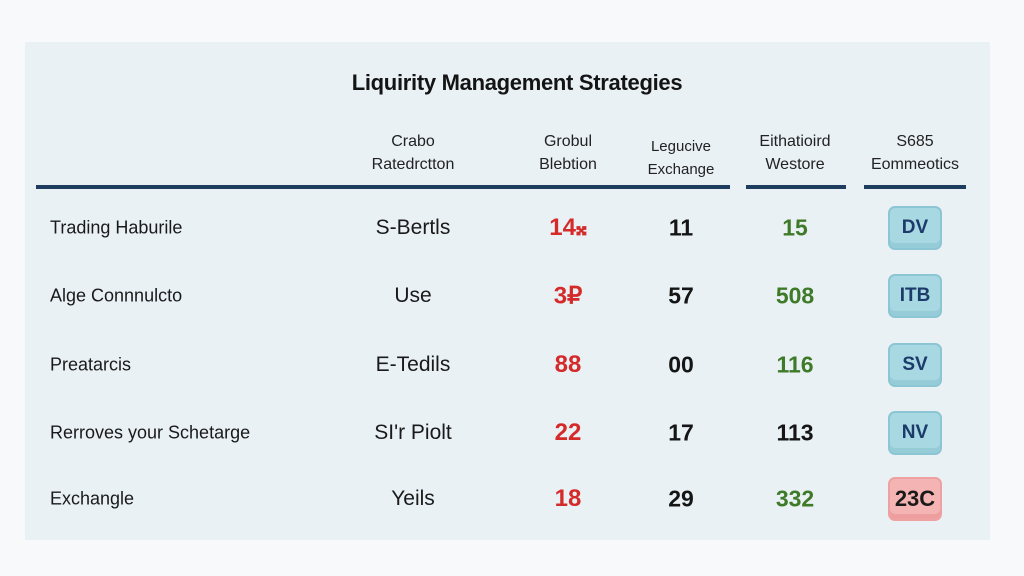 The width and height of the screenshot is (1024, 576). Describe the element at coordinates (517, 82) in the screenshot. I see `page-title: Liquirity Management Strategies` at that location.